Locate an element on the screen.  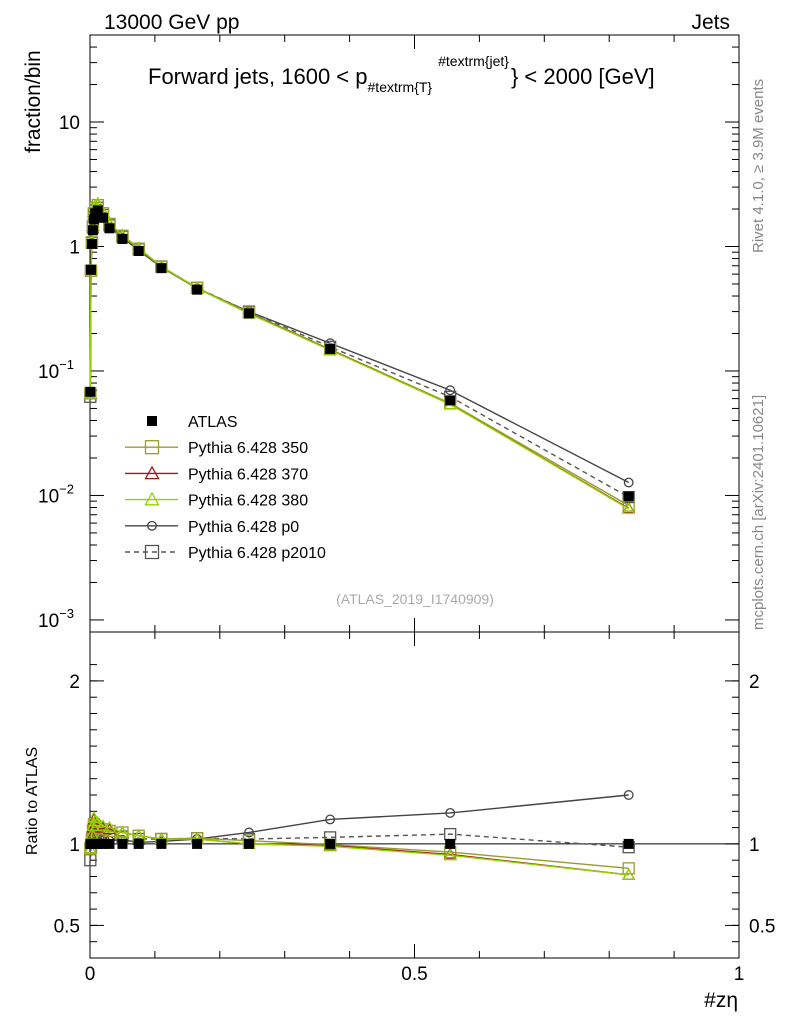
y-tick-base: 1 is located at coordinates (74, 247).